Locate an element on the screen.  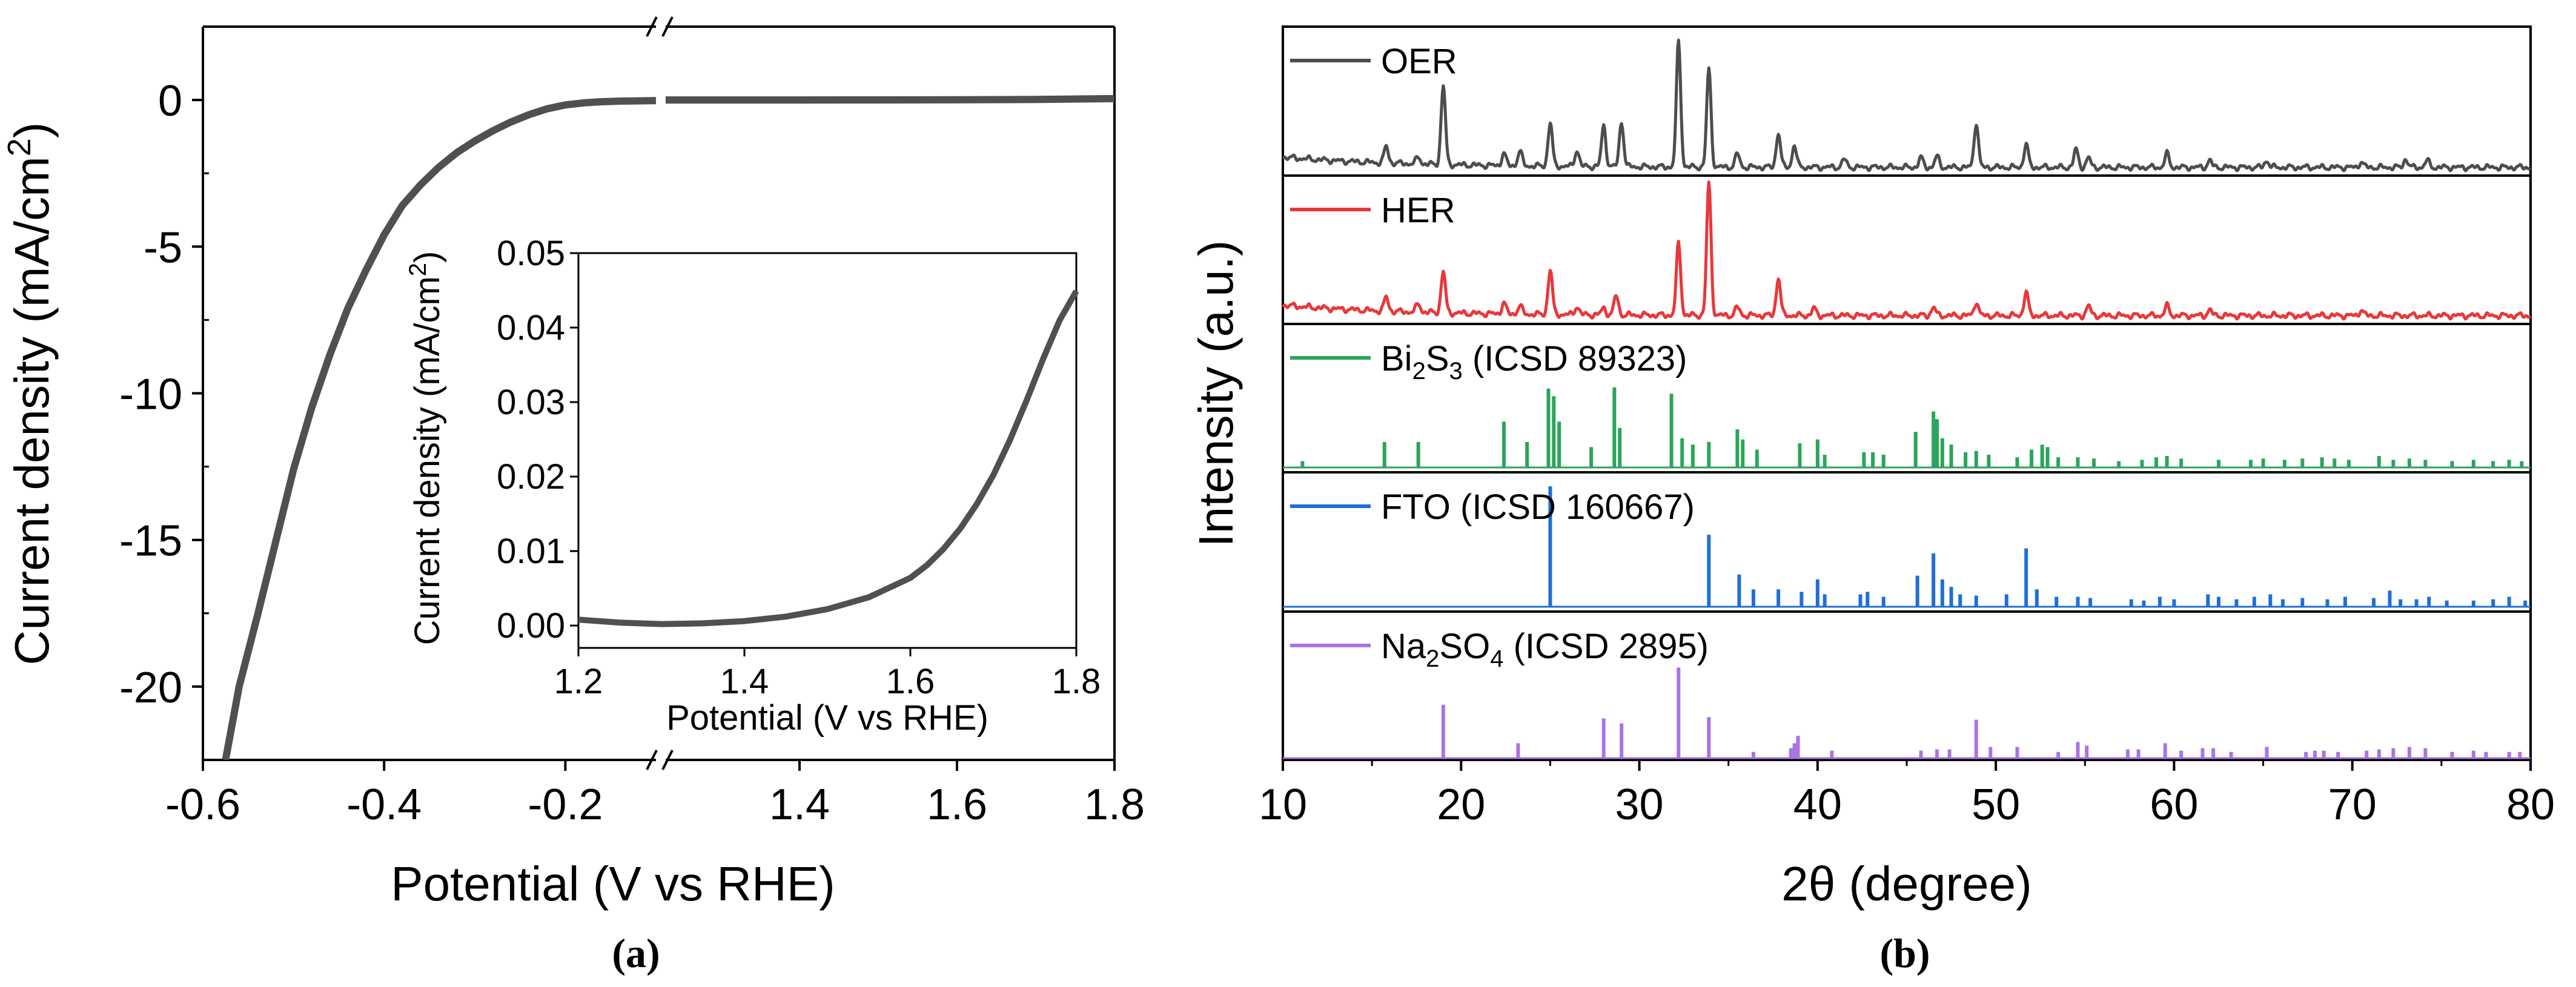
inset-frame is located at coordinates (827, 450).